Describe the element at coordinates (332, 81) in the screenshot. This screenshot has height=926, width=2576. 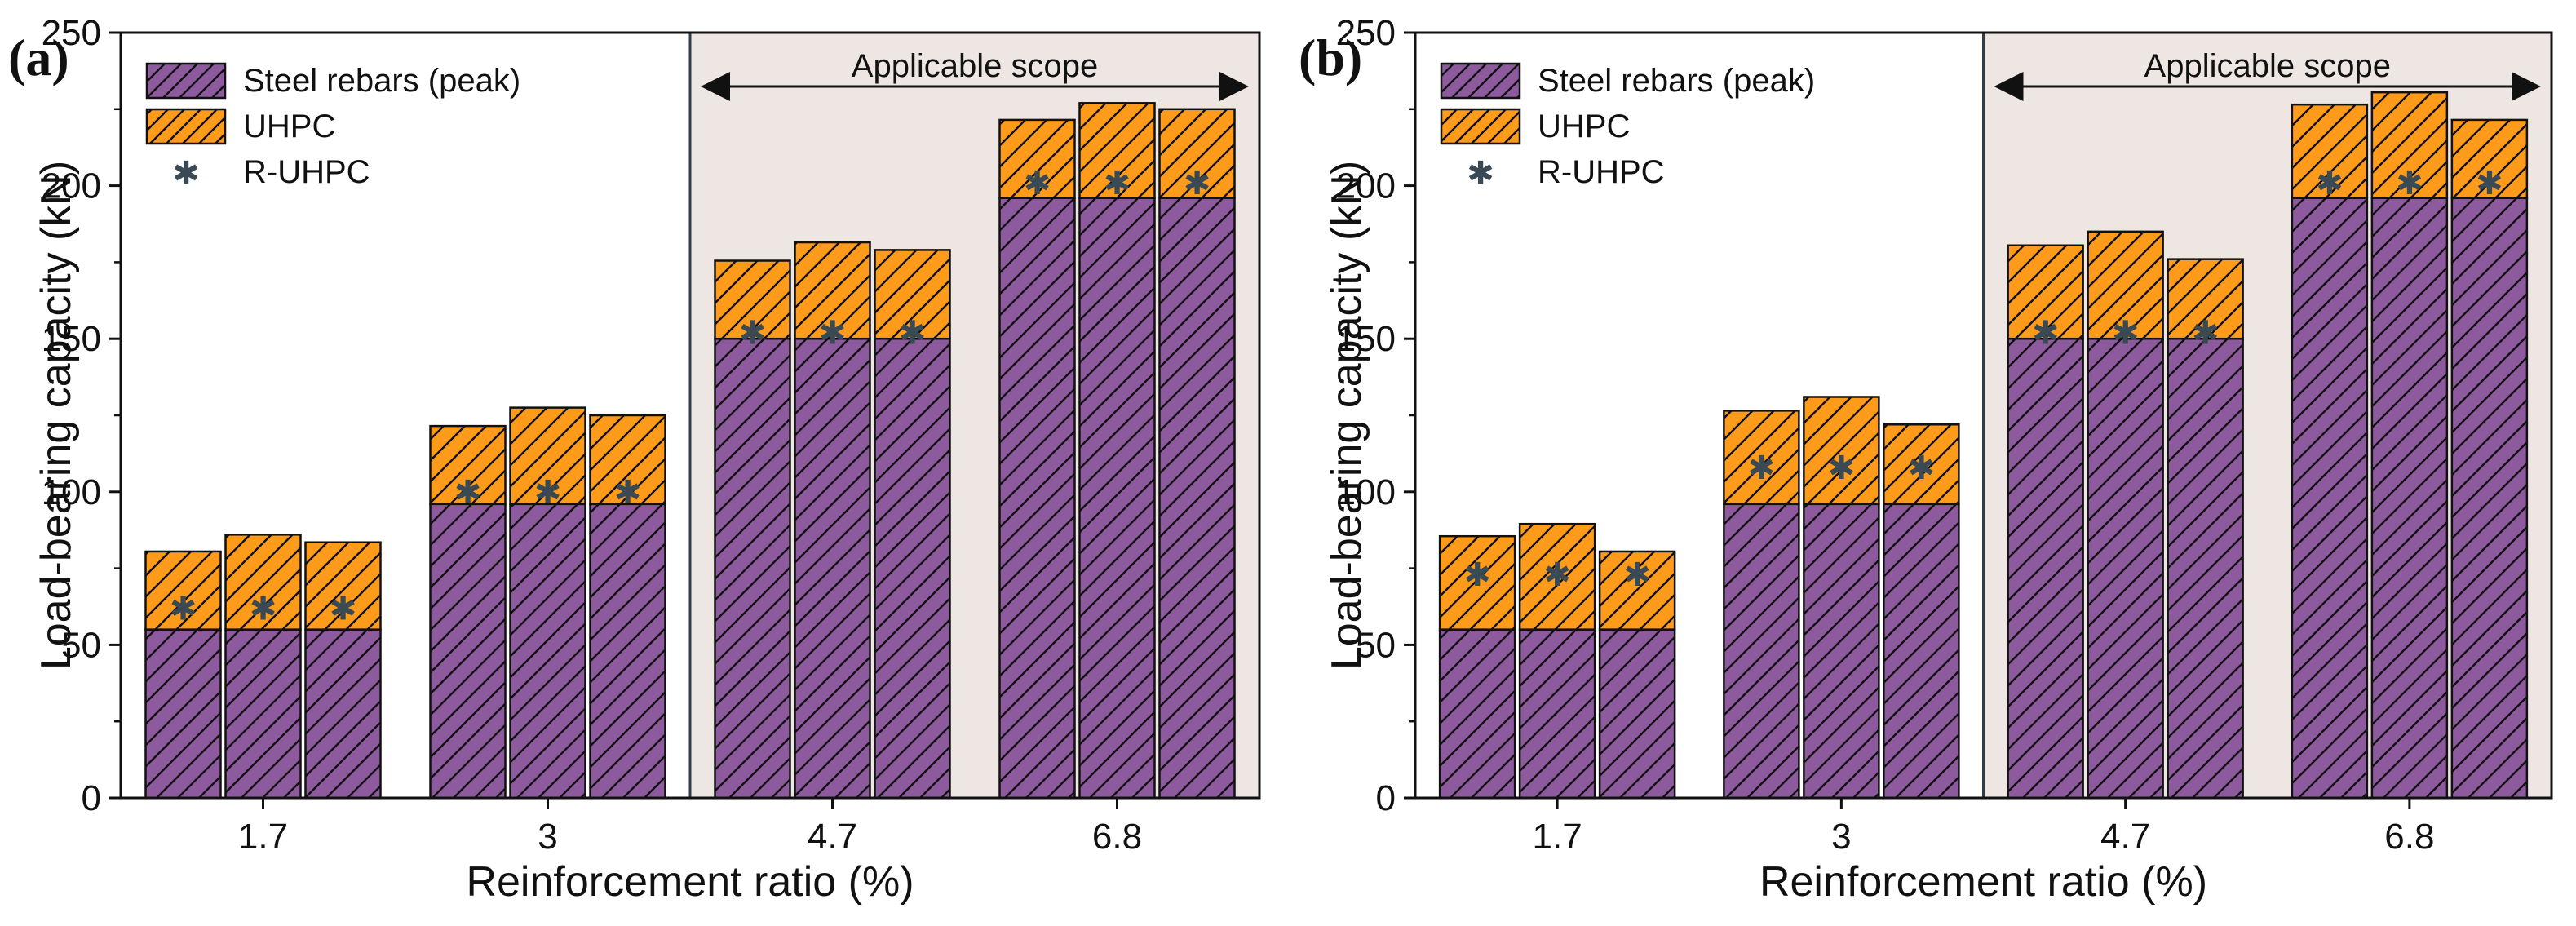
I see `legend-steel-rebars: Steel rebars (peak)` at that location.